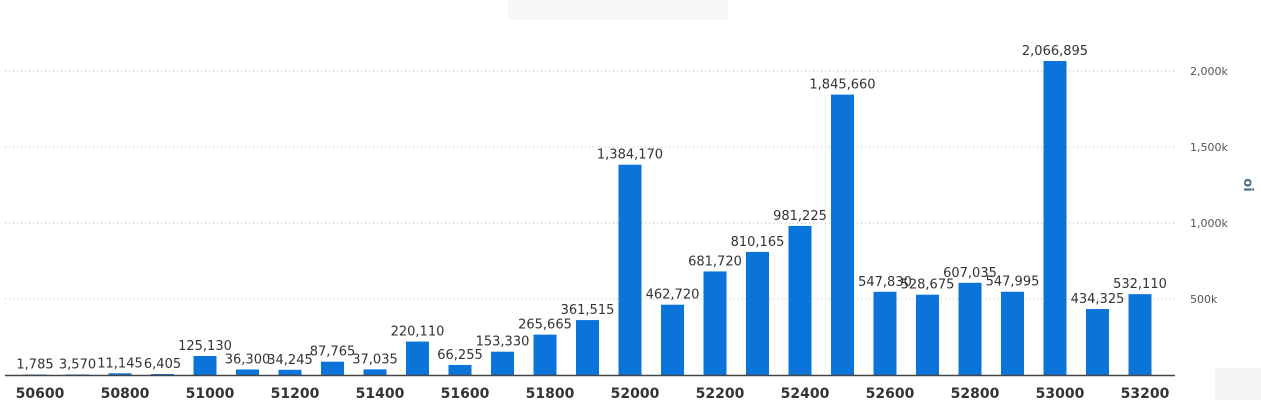 This screenshot has width=1261, height=400. I want to click on data-label: 361,515, so click(588, 310).